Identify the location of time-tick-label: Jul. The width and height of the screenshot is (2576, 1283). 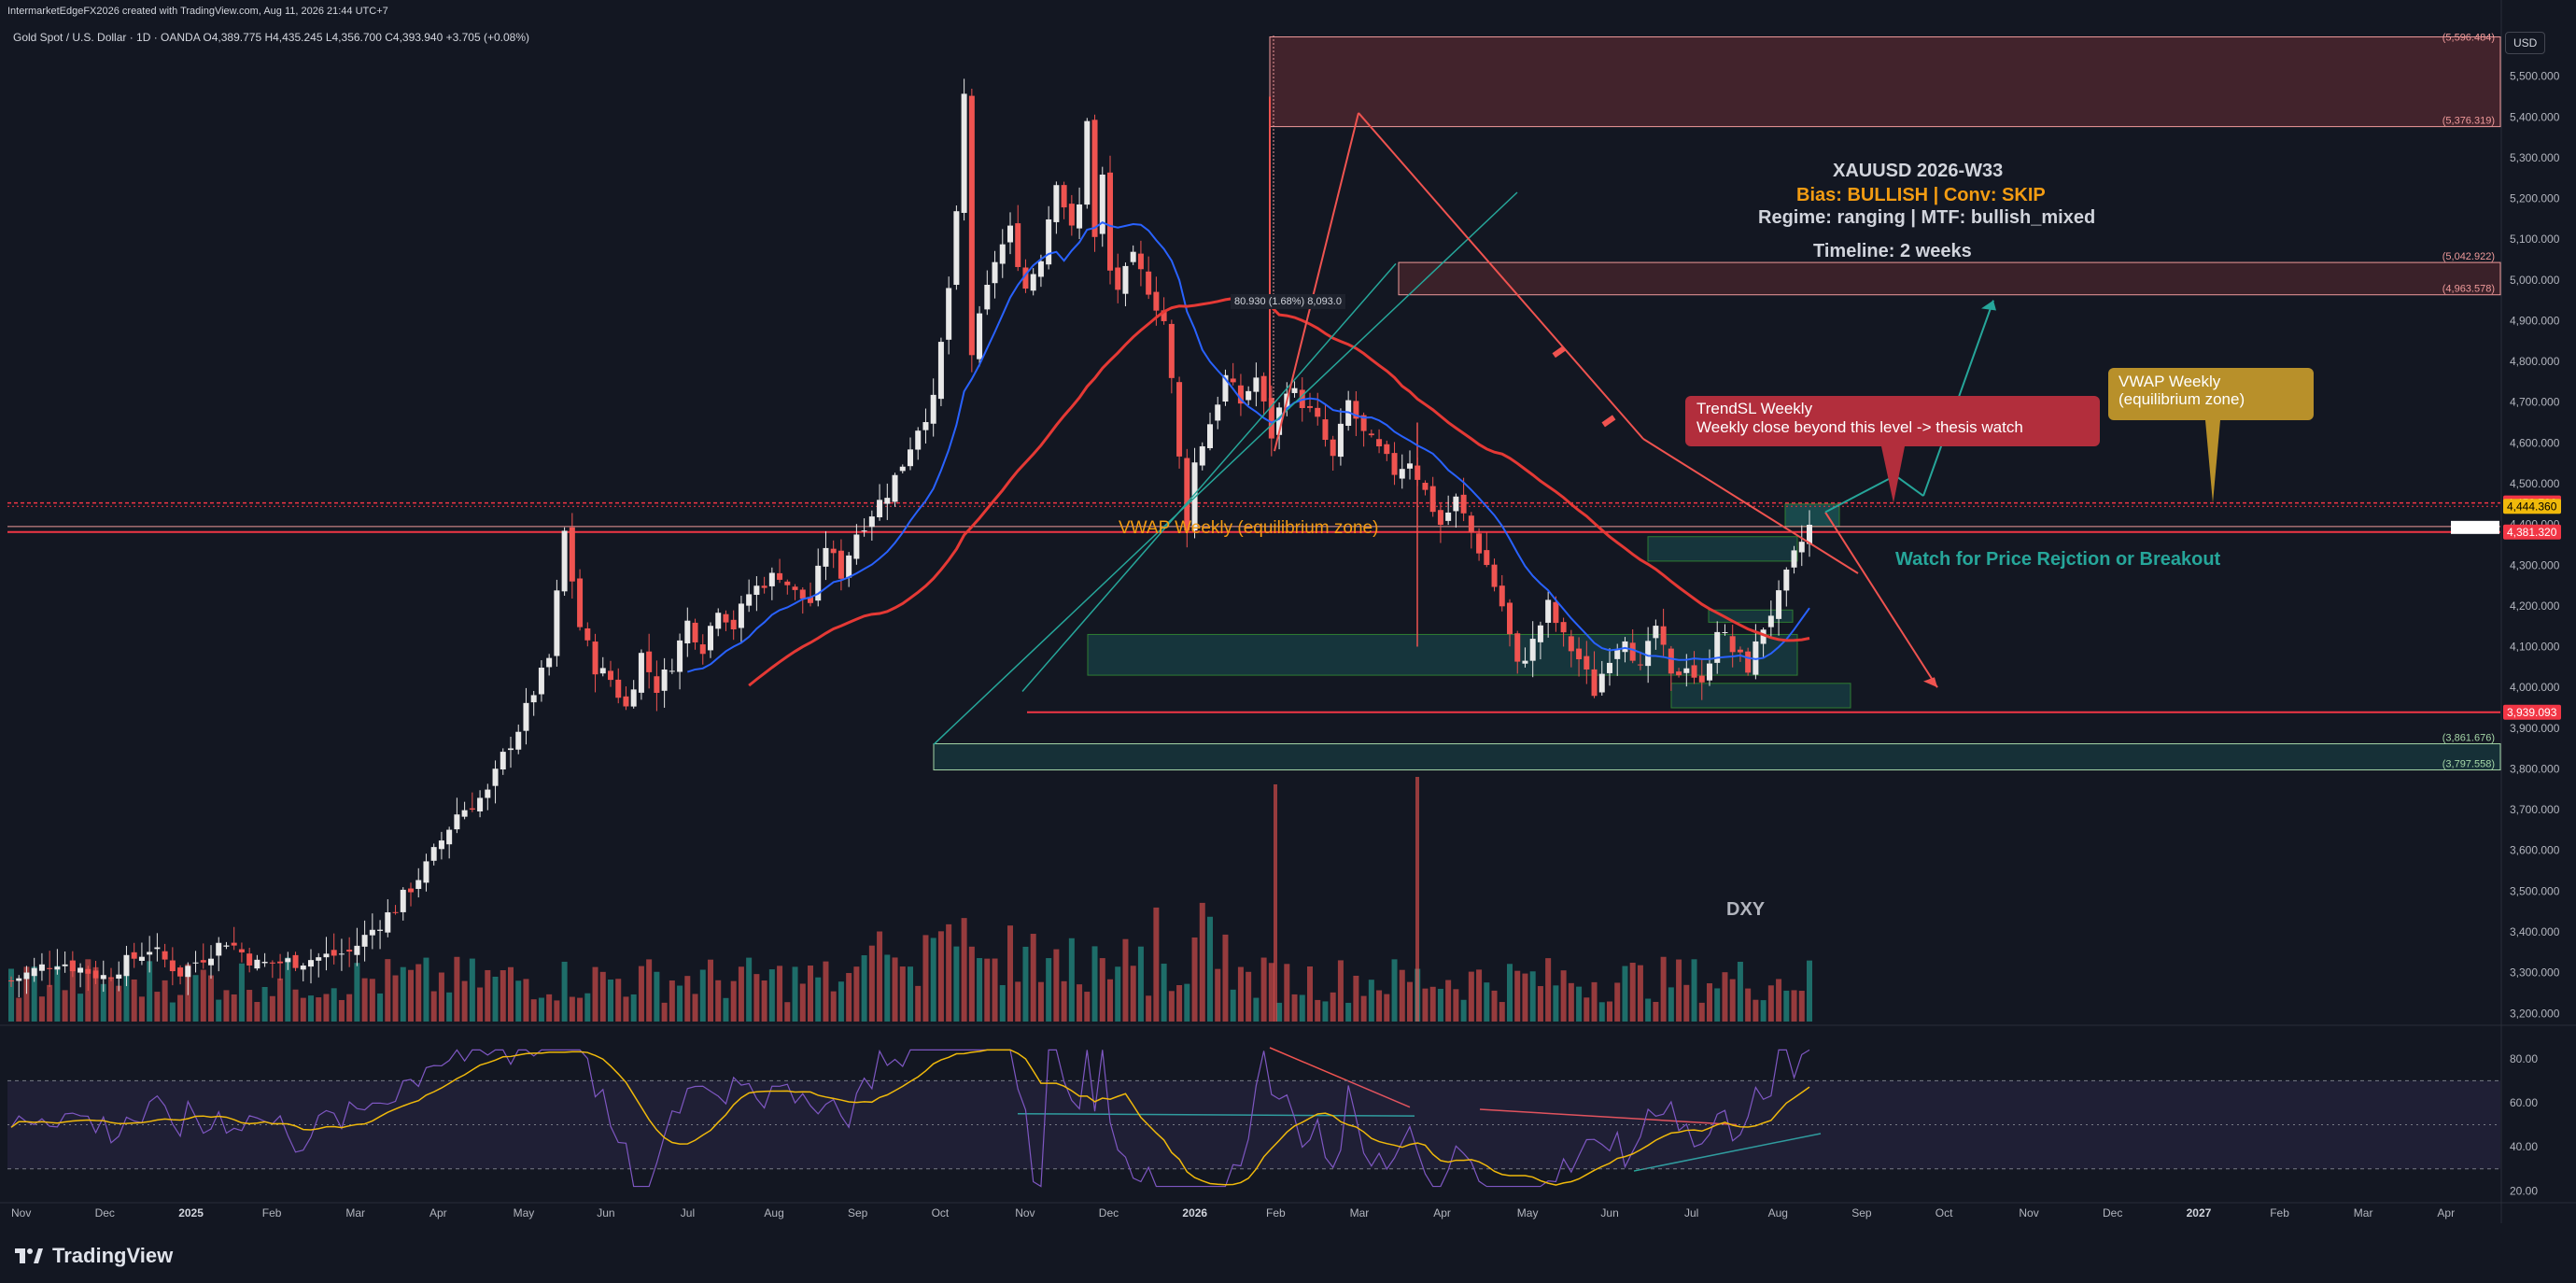
(688, 1213).